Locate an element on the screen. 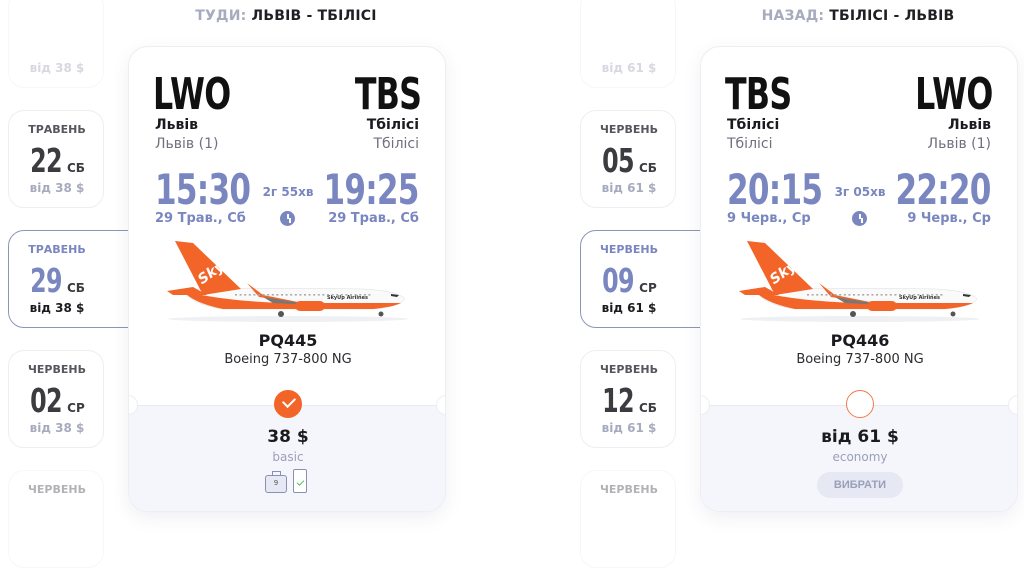 The image size is (1024, 568). origin-code: LWO is located at coordinates (192, 94).